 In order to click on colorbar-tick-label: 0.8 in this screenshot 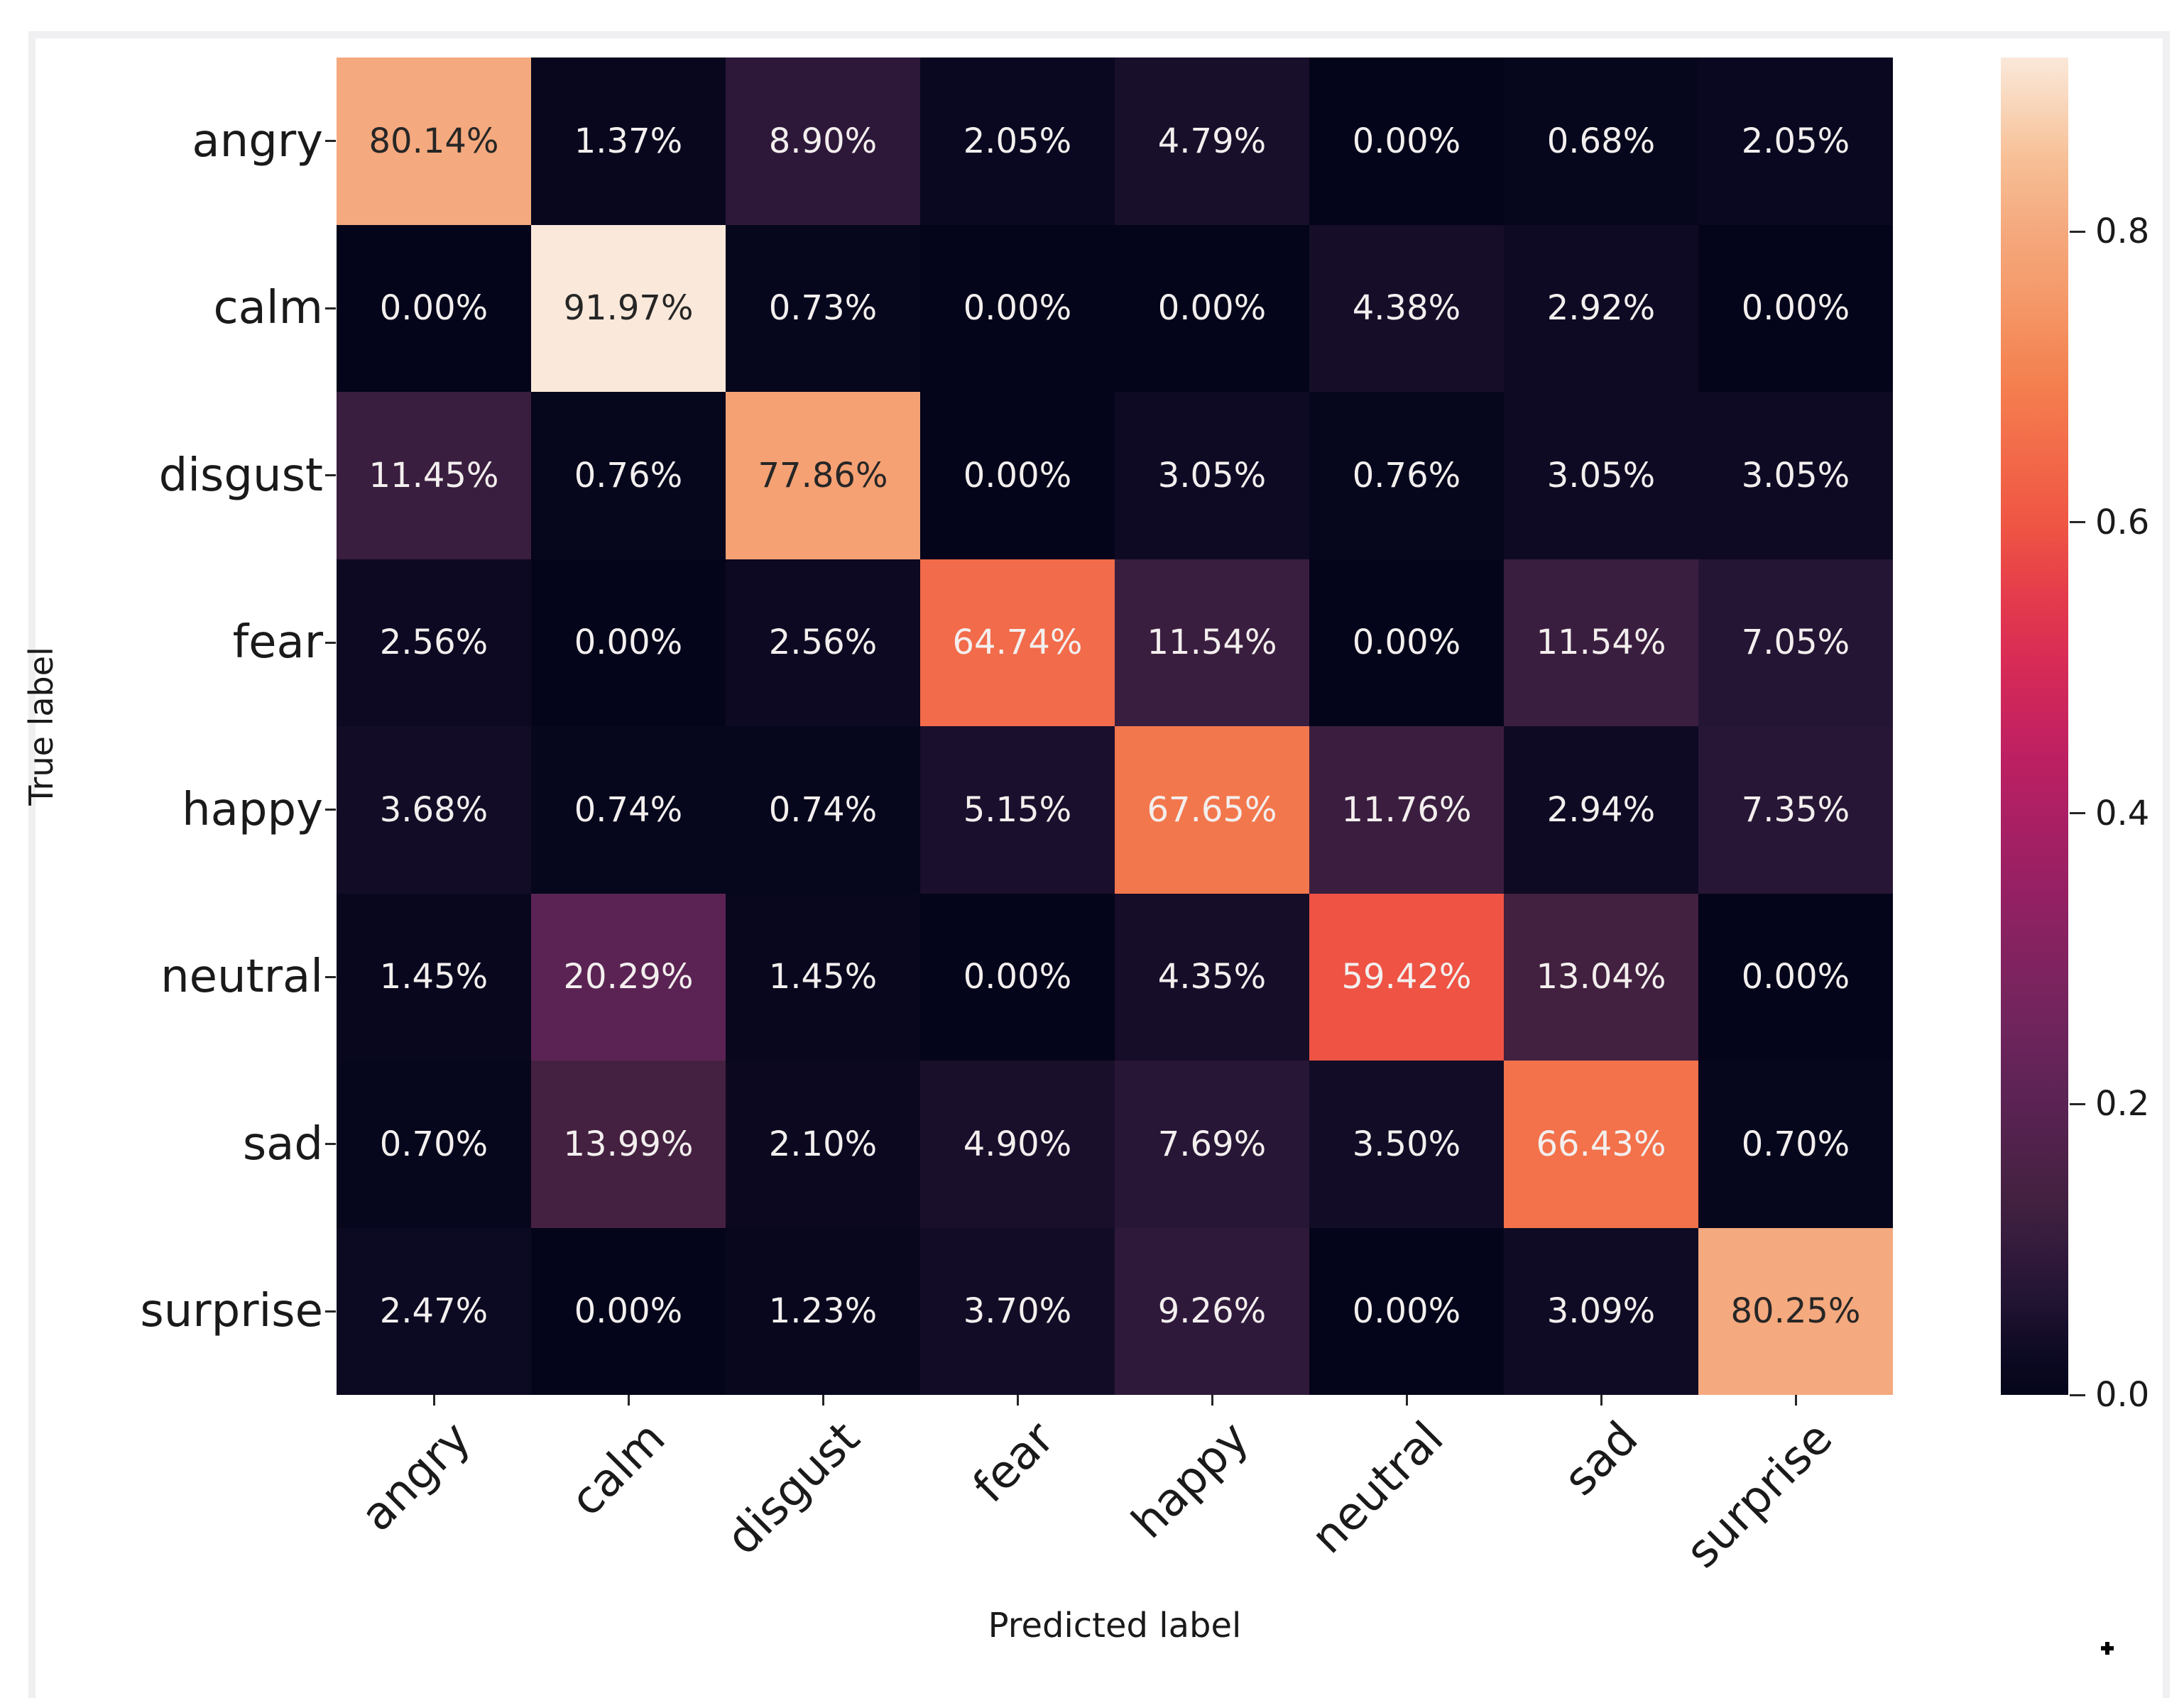, I will do `click(2123, 232)`.